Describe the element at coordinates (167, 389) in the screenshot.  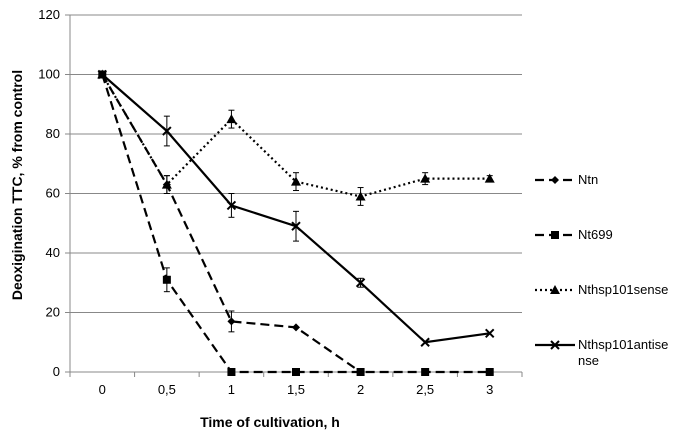
I see `x-tick-label: 0,5` at that location.